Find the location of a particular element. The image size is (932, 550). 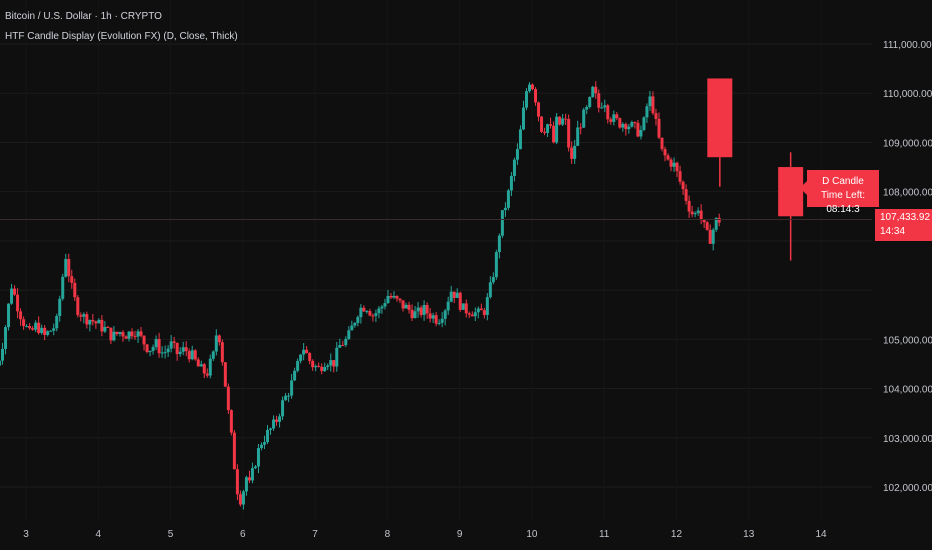

x-tick-label: 6 is located at coordinates (243, 534).